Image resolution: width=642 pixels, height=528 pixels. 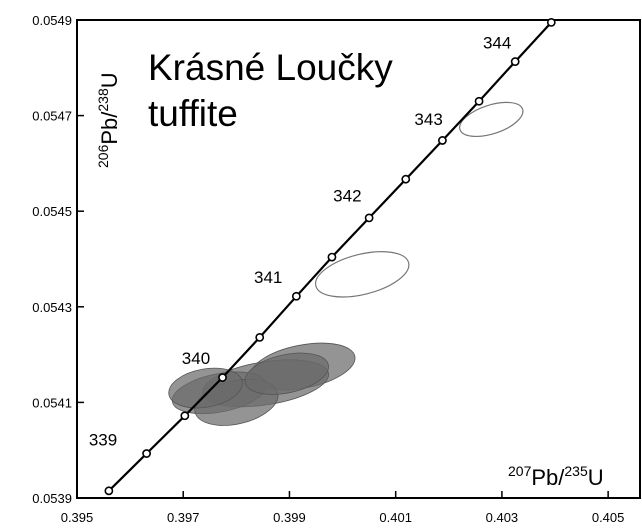 What do you see at coordinates (556, 476) in the screenshot?
I see `x-axis-label: 207Pb/235U` at bounding box center [556, 476].